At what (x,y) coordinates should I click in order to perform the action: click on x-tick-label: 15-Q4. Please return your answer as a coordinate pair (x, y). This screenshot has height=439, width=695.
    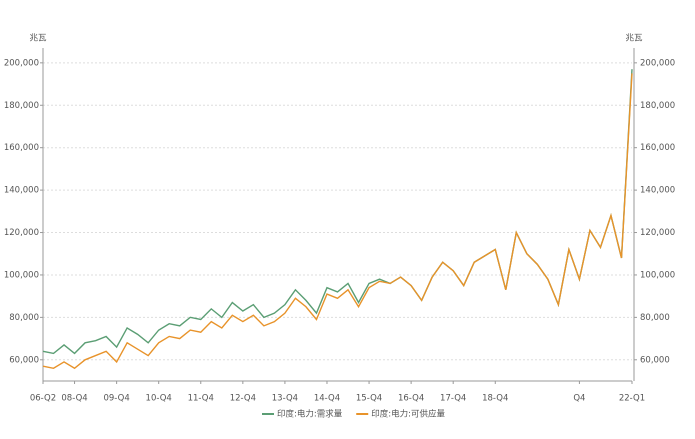
    Looking at the image, I should click on (369, 399).